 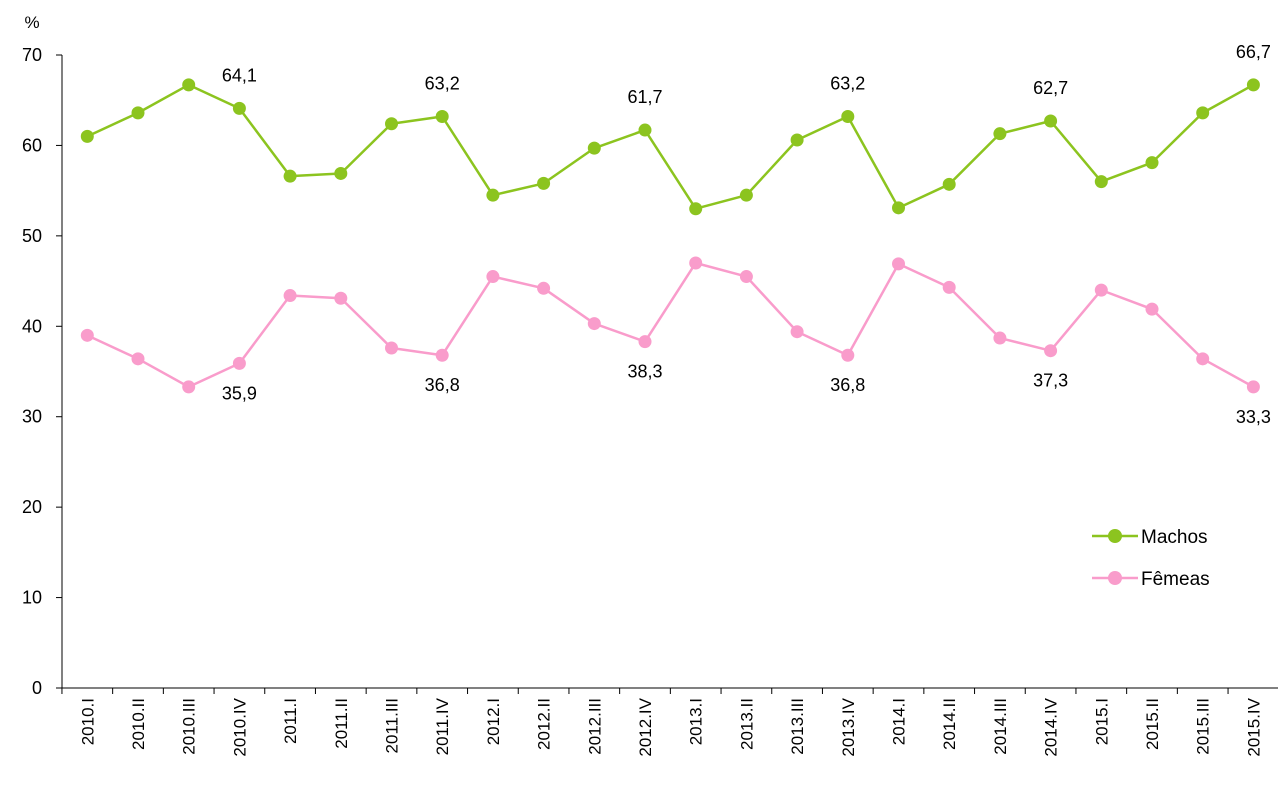 What do you see at coordinates (544, 724) in the screenshot?
I see `x-tick-label: 2012.II` at bounding box center [544, 724].